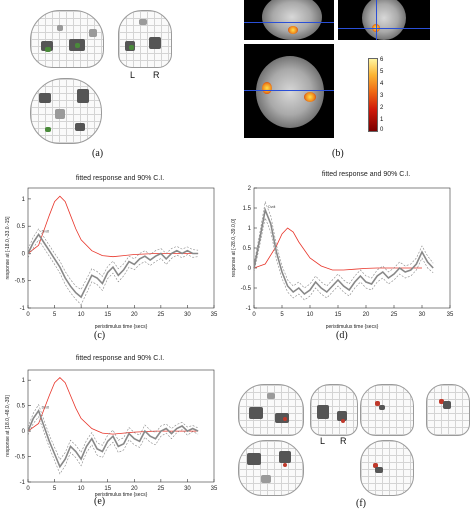 Image resolution: width=474 pixels, height=513 pixels. What do you see at coordinates (334, 410) in the screenshot?
I see `glass-brain-coronal-f` at bounding box center [334, 410].